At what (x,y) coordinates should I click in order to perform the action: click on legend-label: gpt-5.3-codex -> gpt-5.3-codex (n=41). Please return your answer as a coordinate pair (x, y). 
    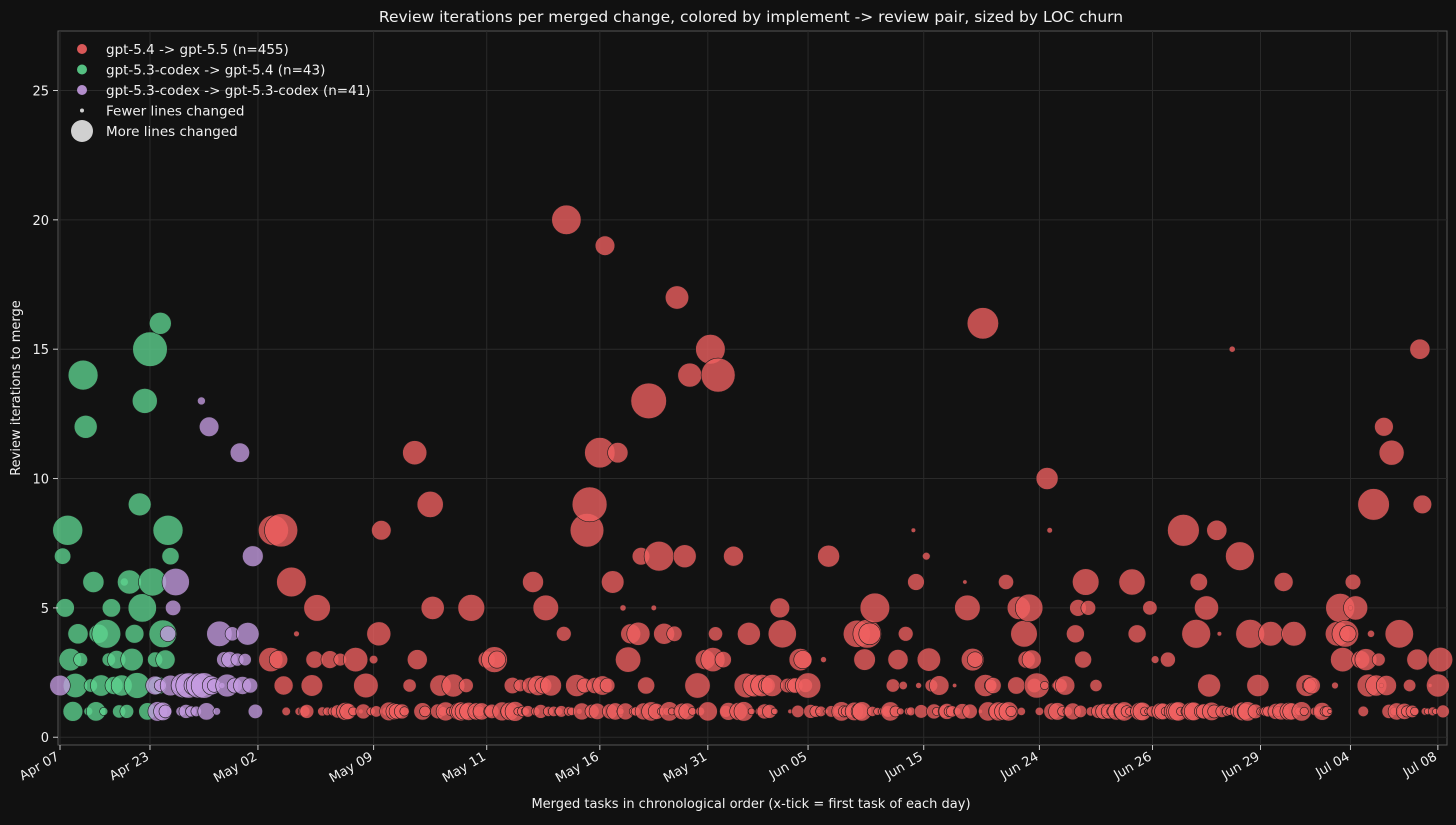
    Looking at the image, I should click on (238, 91).